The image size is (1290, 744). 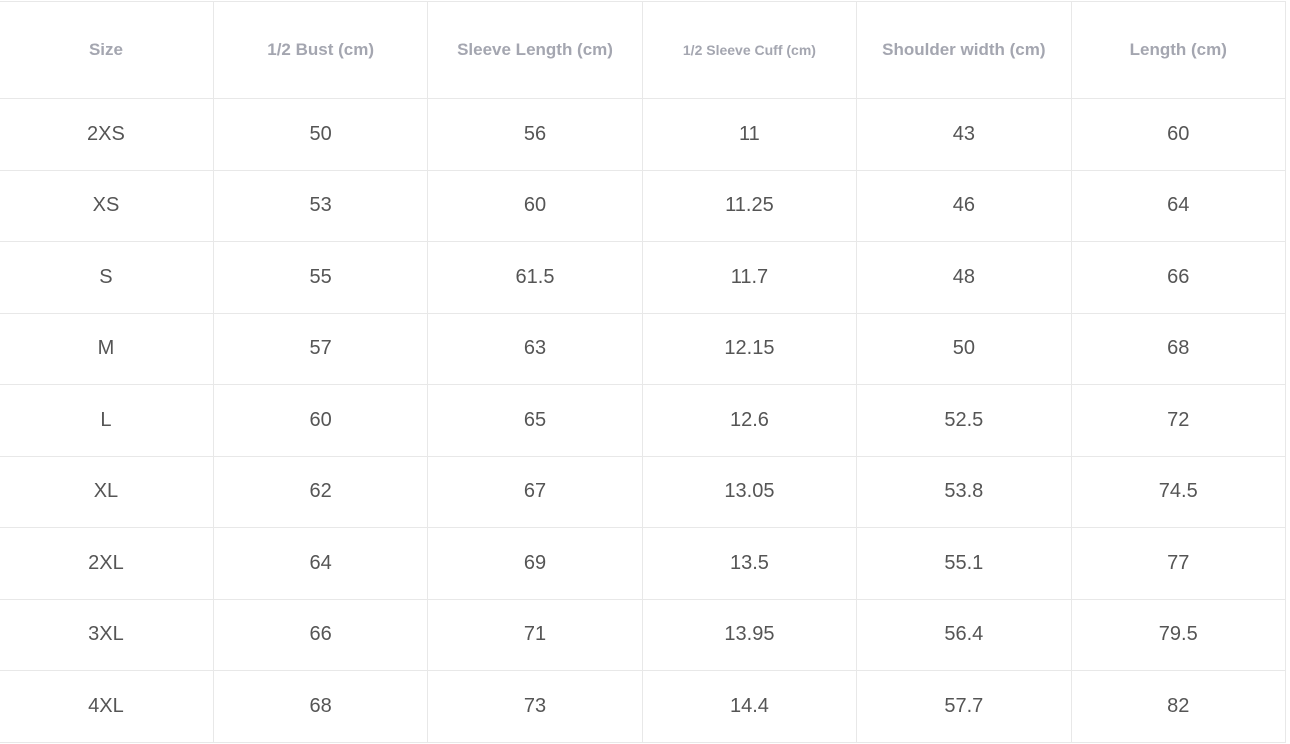 I want to click on cell-size: 2XS, so click(x=107, y=134).